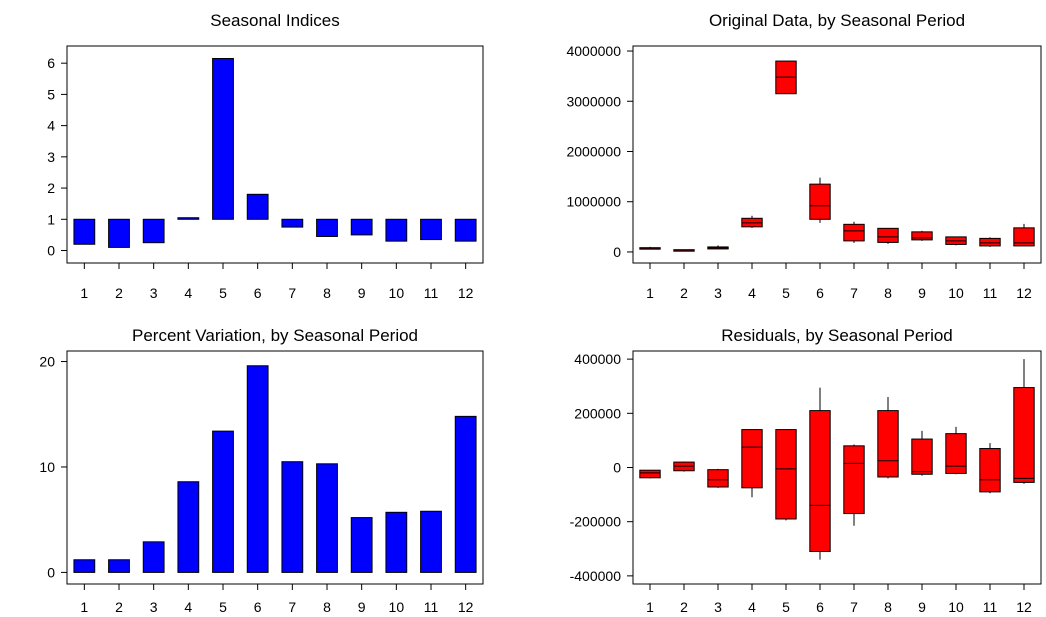 This screenshot has height=617, width=1046. I want to click on original-data-x-tick-label: 9, so click(922, 293).